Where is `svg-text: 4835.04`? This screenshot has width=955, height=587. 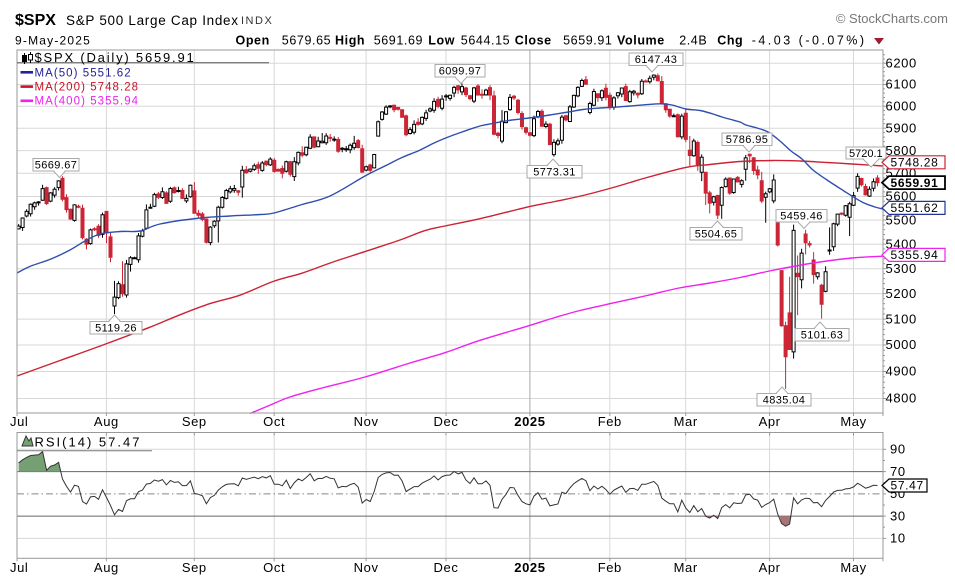 svg-text: 4835.04 is located at coordinates (784, 401).